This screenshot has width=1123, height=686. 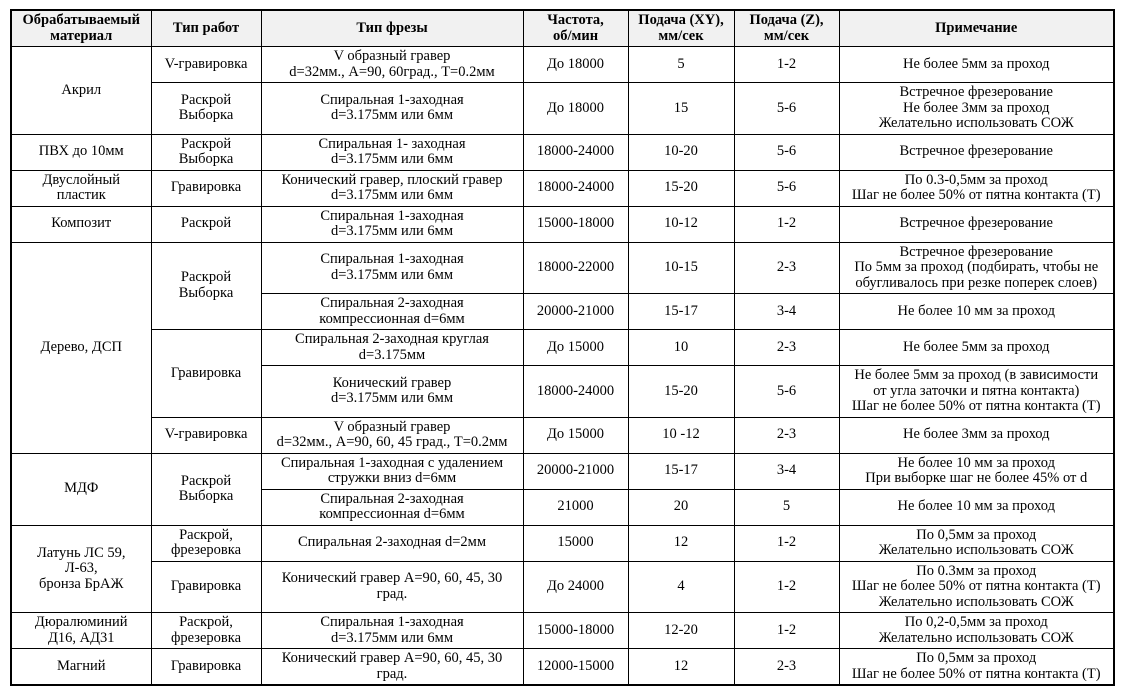 What do you see at coordinates (681, 152) in the screenshot?
I see `cell-feed-xy: 10-20` at bounding box center [681, 152].